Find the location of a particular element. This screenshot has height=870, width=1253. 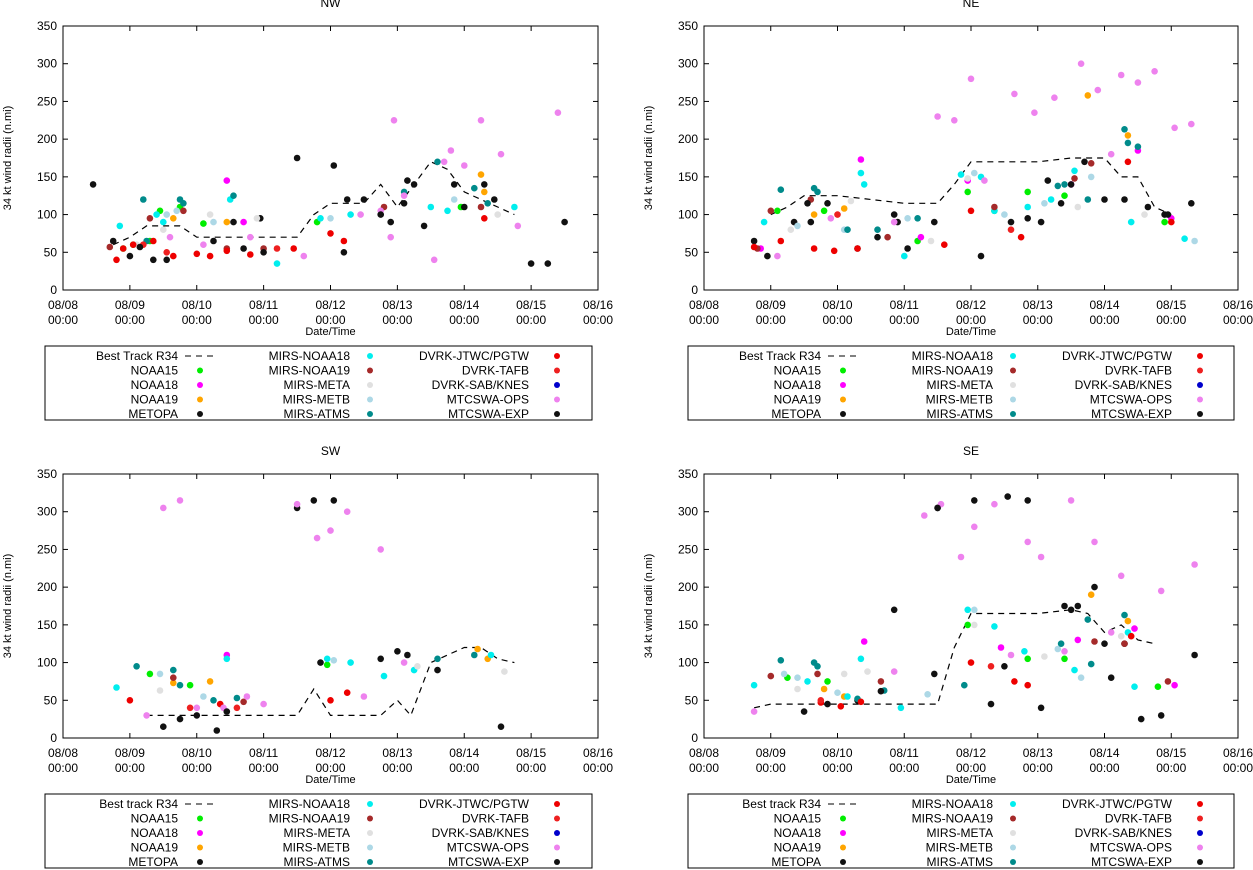

legend-label: MIRS-ATMS is located at coordinates (960, 414).